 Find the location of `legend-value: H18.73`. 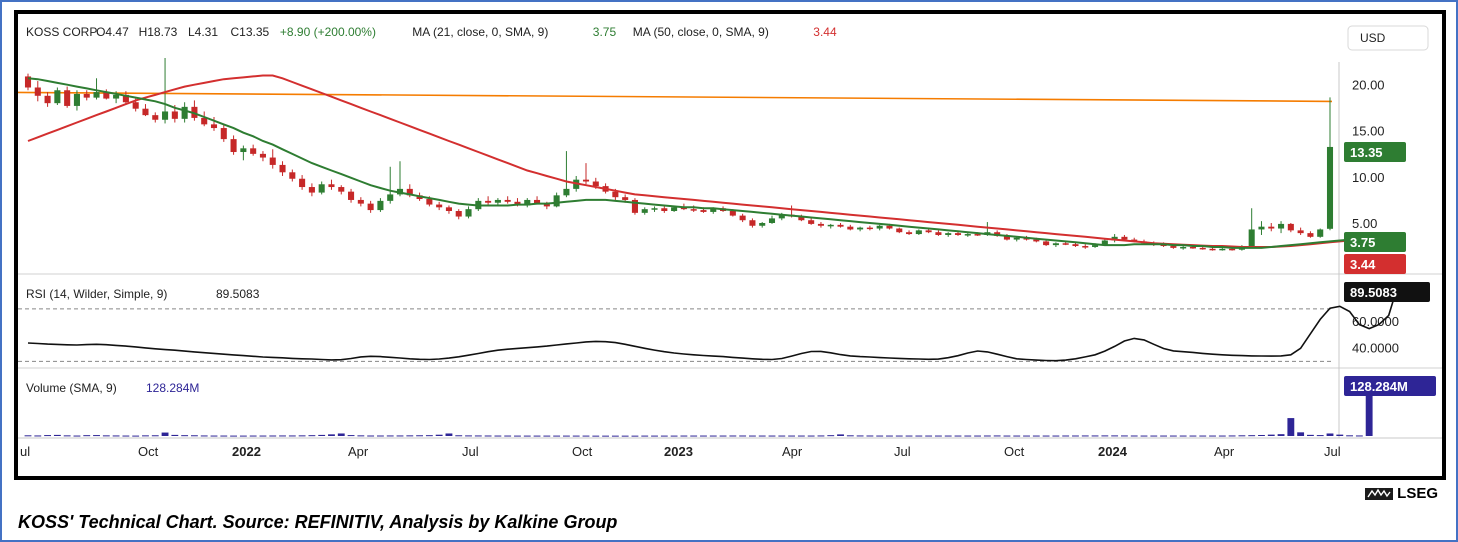

legend-value: H18.73 is located at coordinates (158, 32).